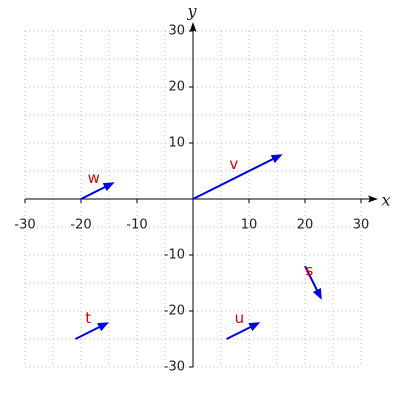 This screenshot has width=400, height=400. What do you see at coordinates (176, 31) in the screenshot?
I see `y-tick-label: 30` at bounding box center [176, 31].